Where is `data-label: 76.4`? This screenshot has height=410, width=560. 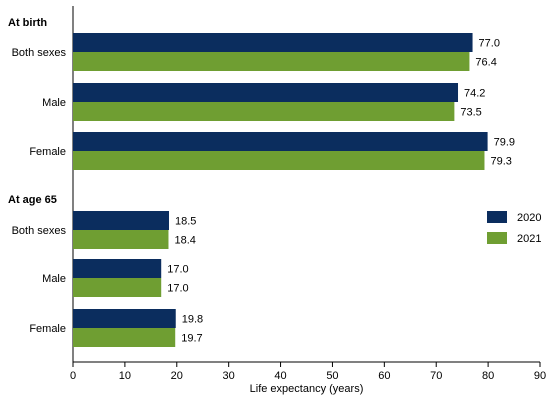 data-label: 76.4 is located at coordinates (485, 63).